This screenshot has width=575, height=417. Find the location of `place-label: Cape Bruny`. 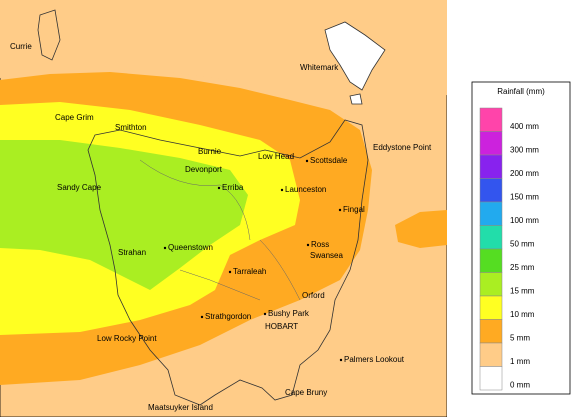

place-label: Cape Bruny is located at coordinates (306, 392).